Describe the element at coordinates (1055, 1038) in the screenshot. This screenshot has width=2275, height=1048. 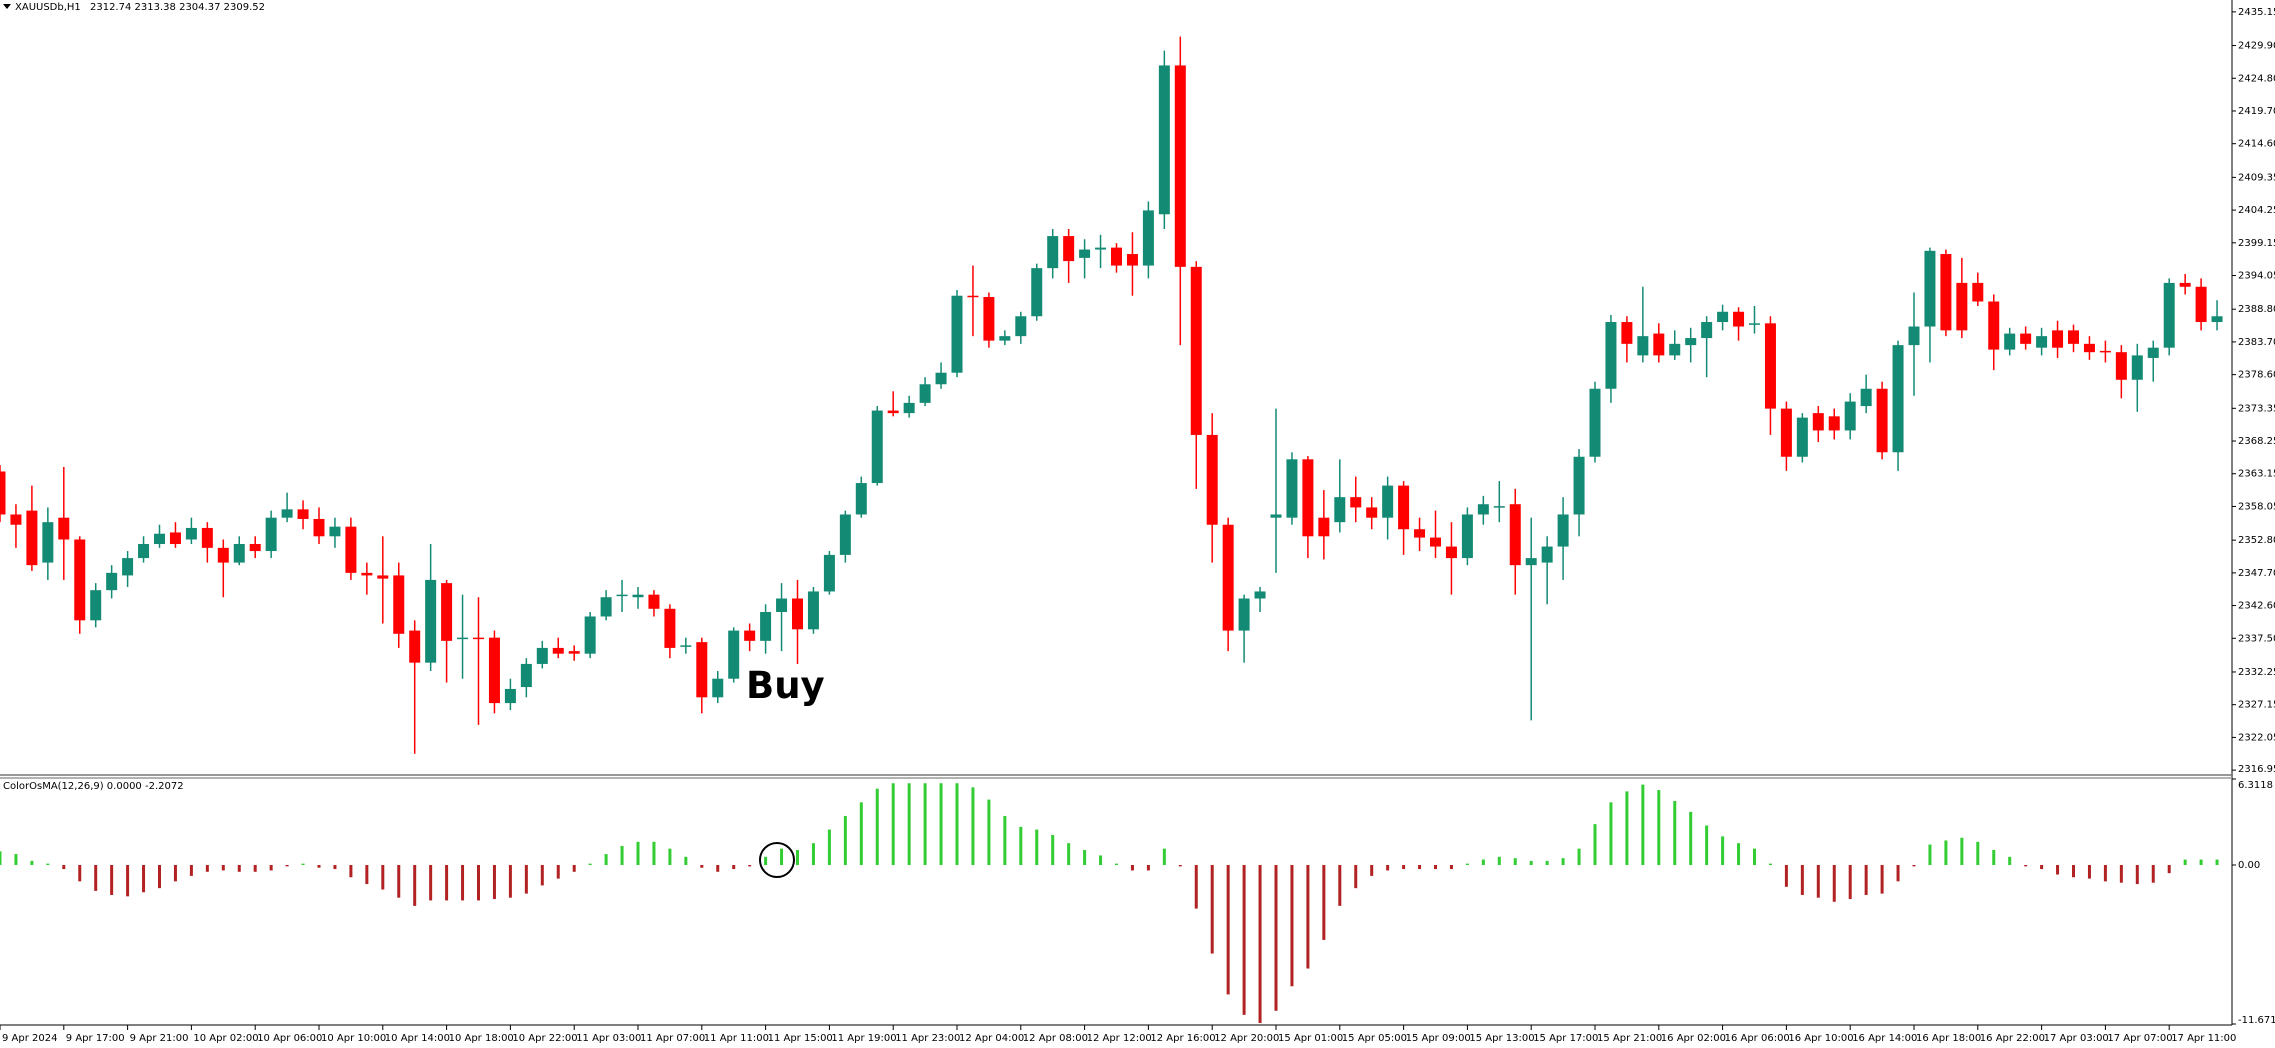
I see `x-tick-label: 12 Apr 08:00` at that location.